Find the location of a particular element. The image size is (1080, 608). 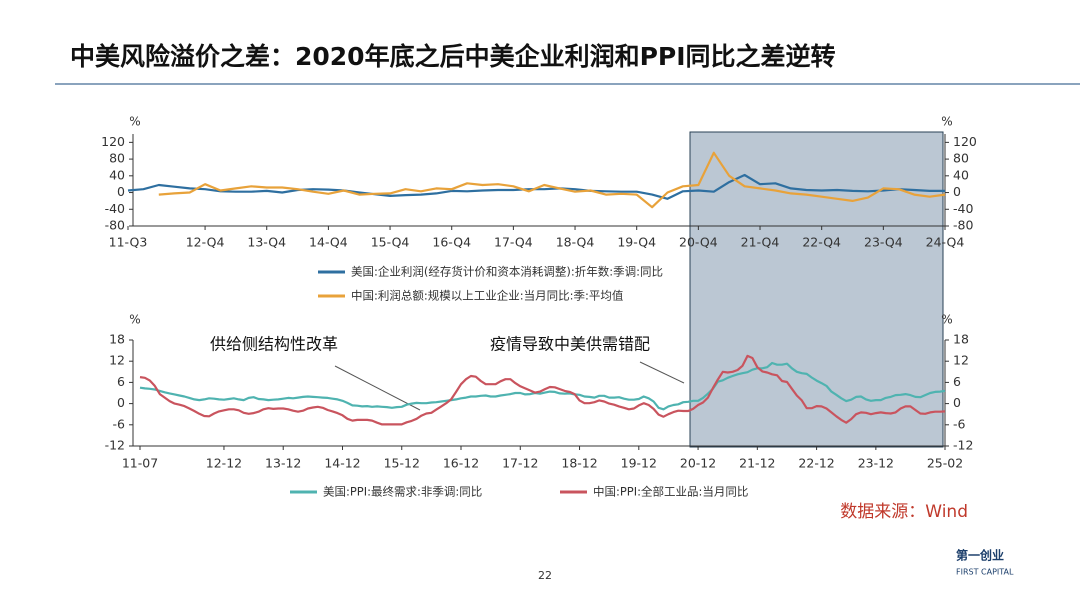

y2-tick-label: 6 is located at coordinates (957, 381).